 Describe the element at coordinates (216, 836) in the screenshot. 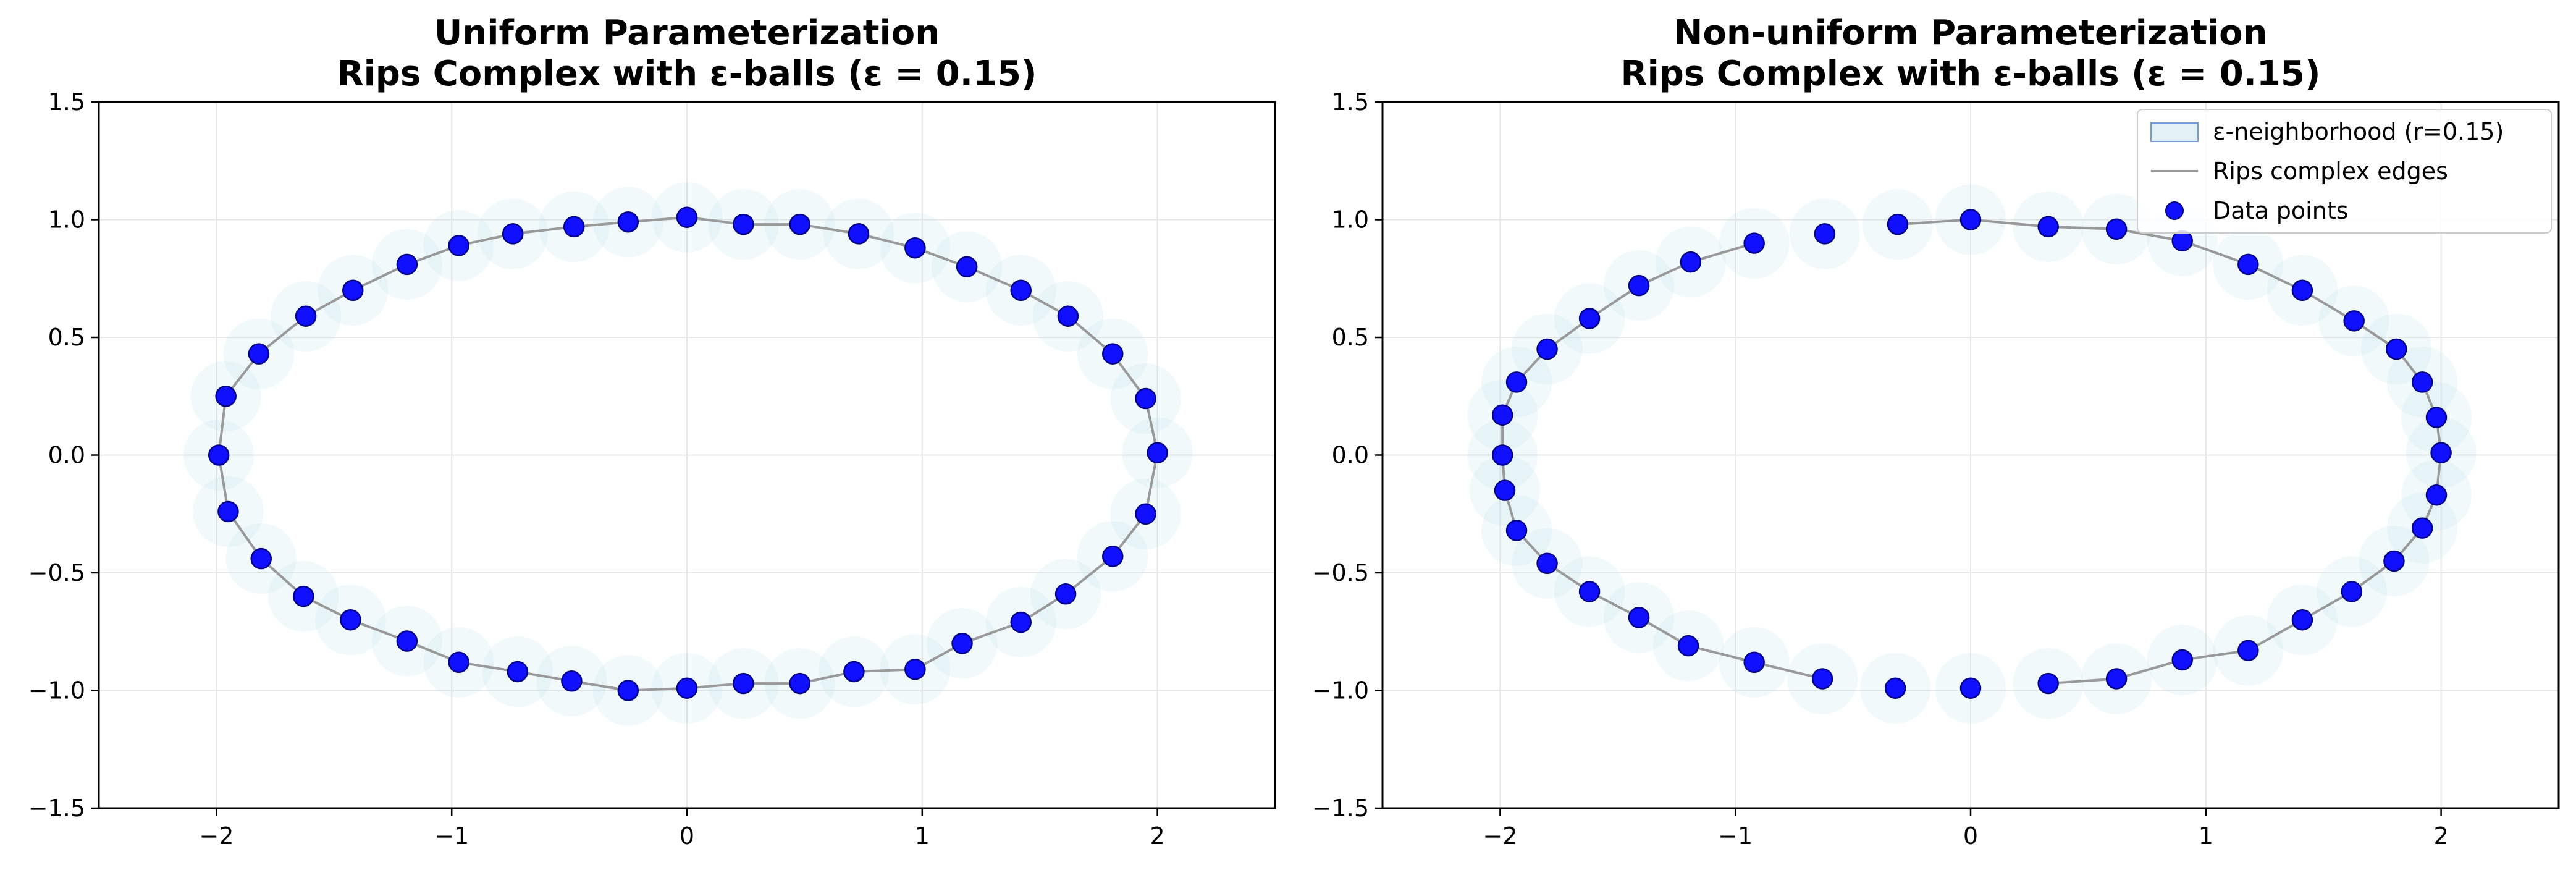

I see `left-xtick-label: −2` at that location.